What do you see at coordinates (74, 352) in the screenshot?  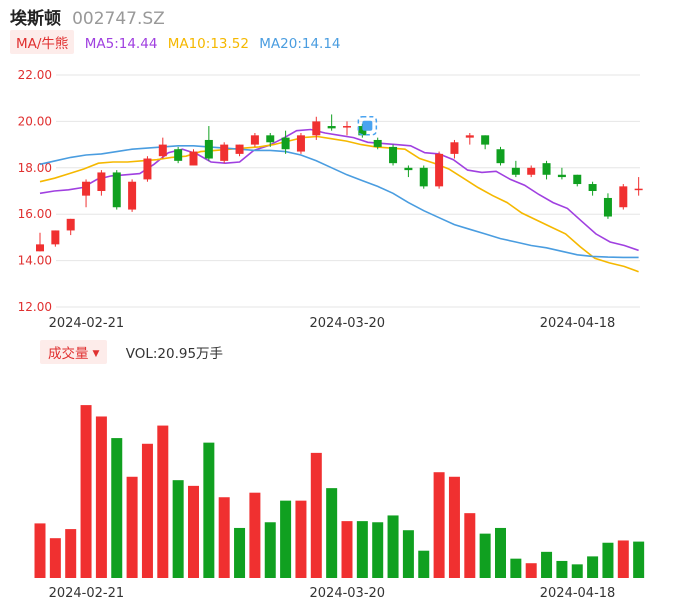 I see `volume-indicator-selector: 成交量 ▼` at bounding box center [74, 352].